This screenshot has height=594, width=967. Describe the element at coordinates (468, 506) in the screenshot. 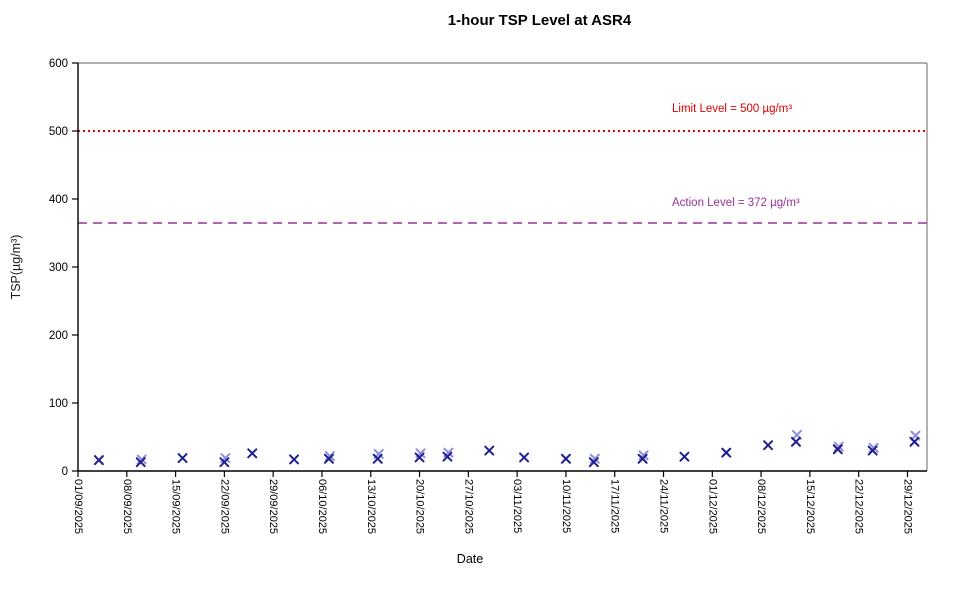

I see `x-tick-label: 27/10/2025` at that location.